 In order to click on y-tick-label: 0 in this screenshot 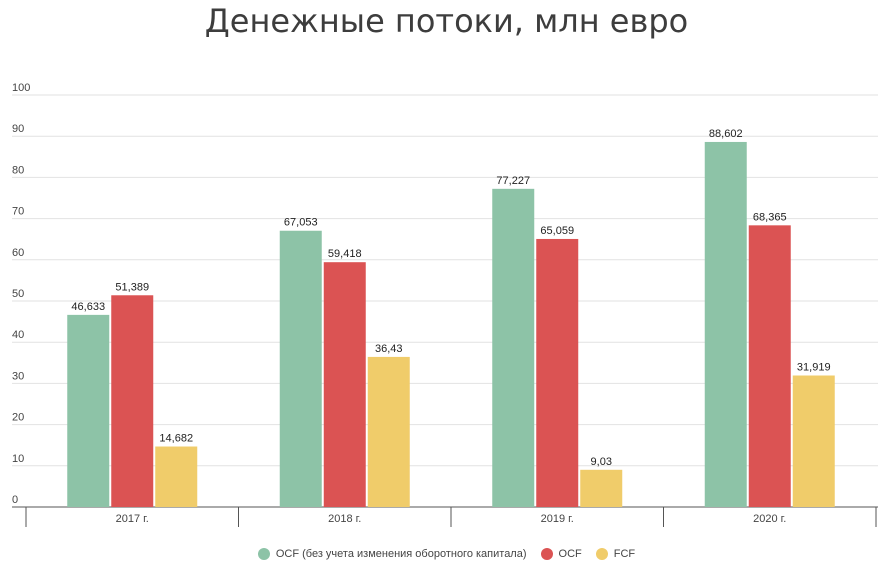, I will do `click(15, 500)`.